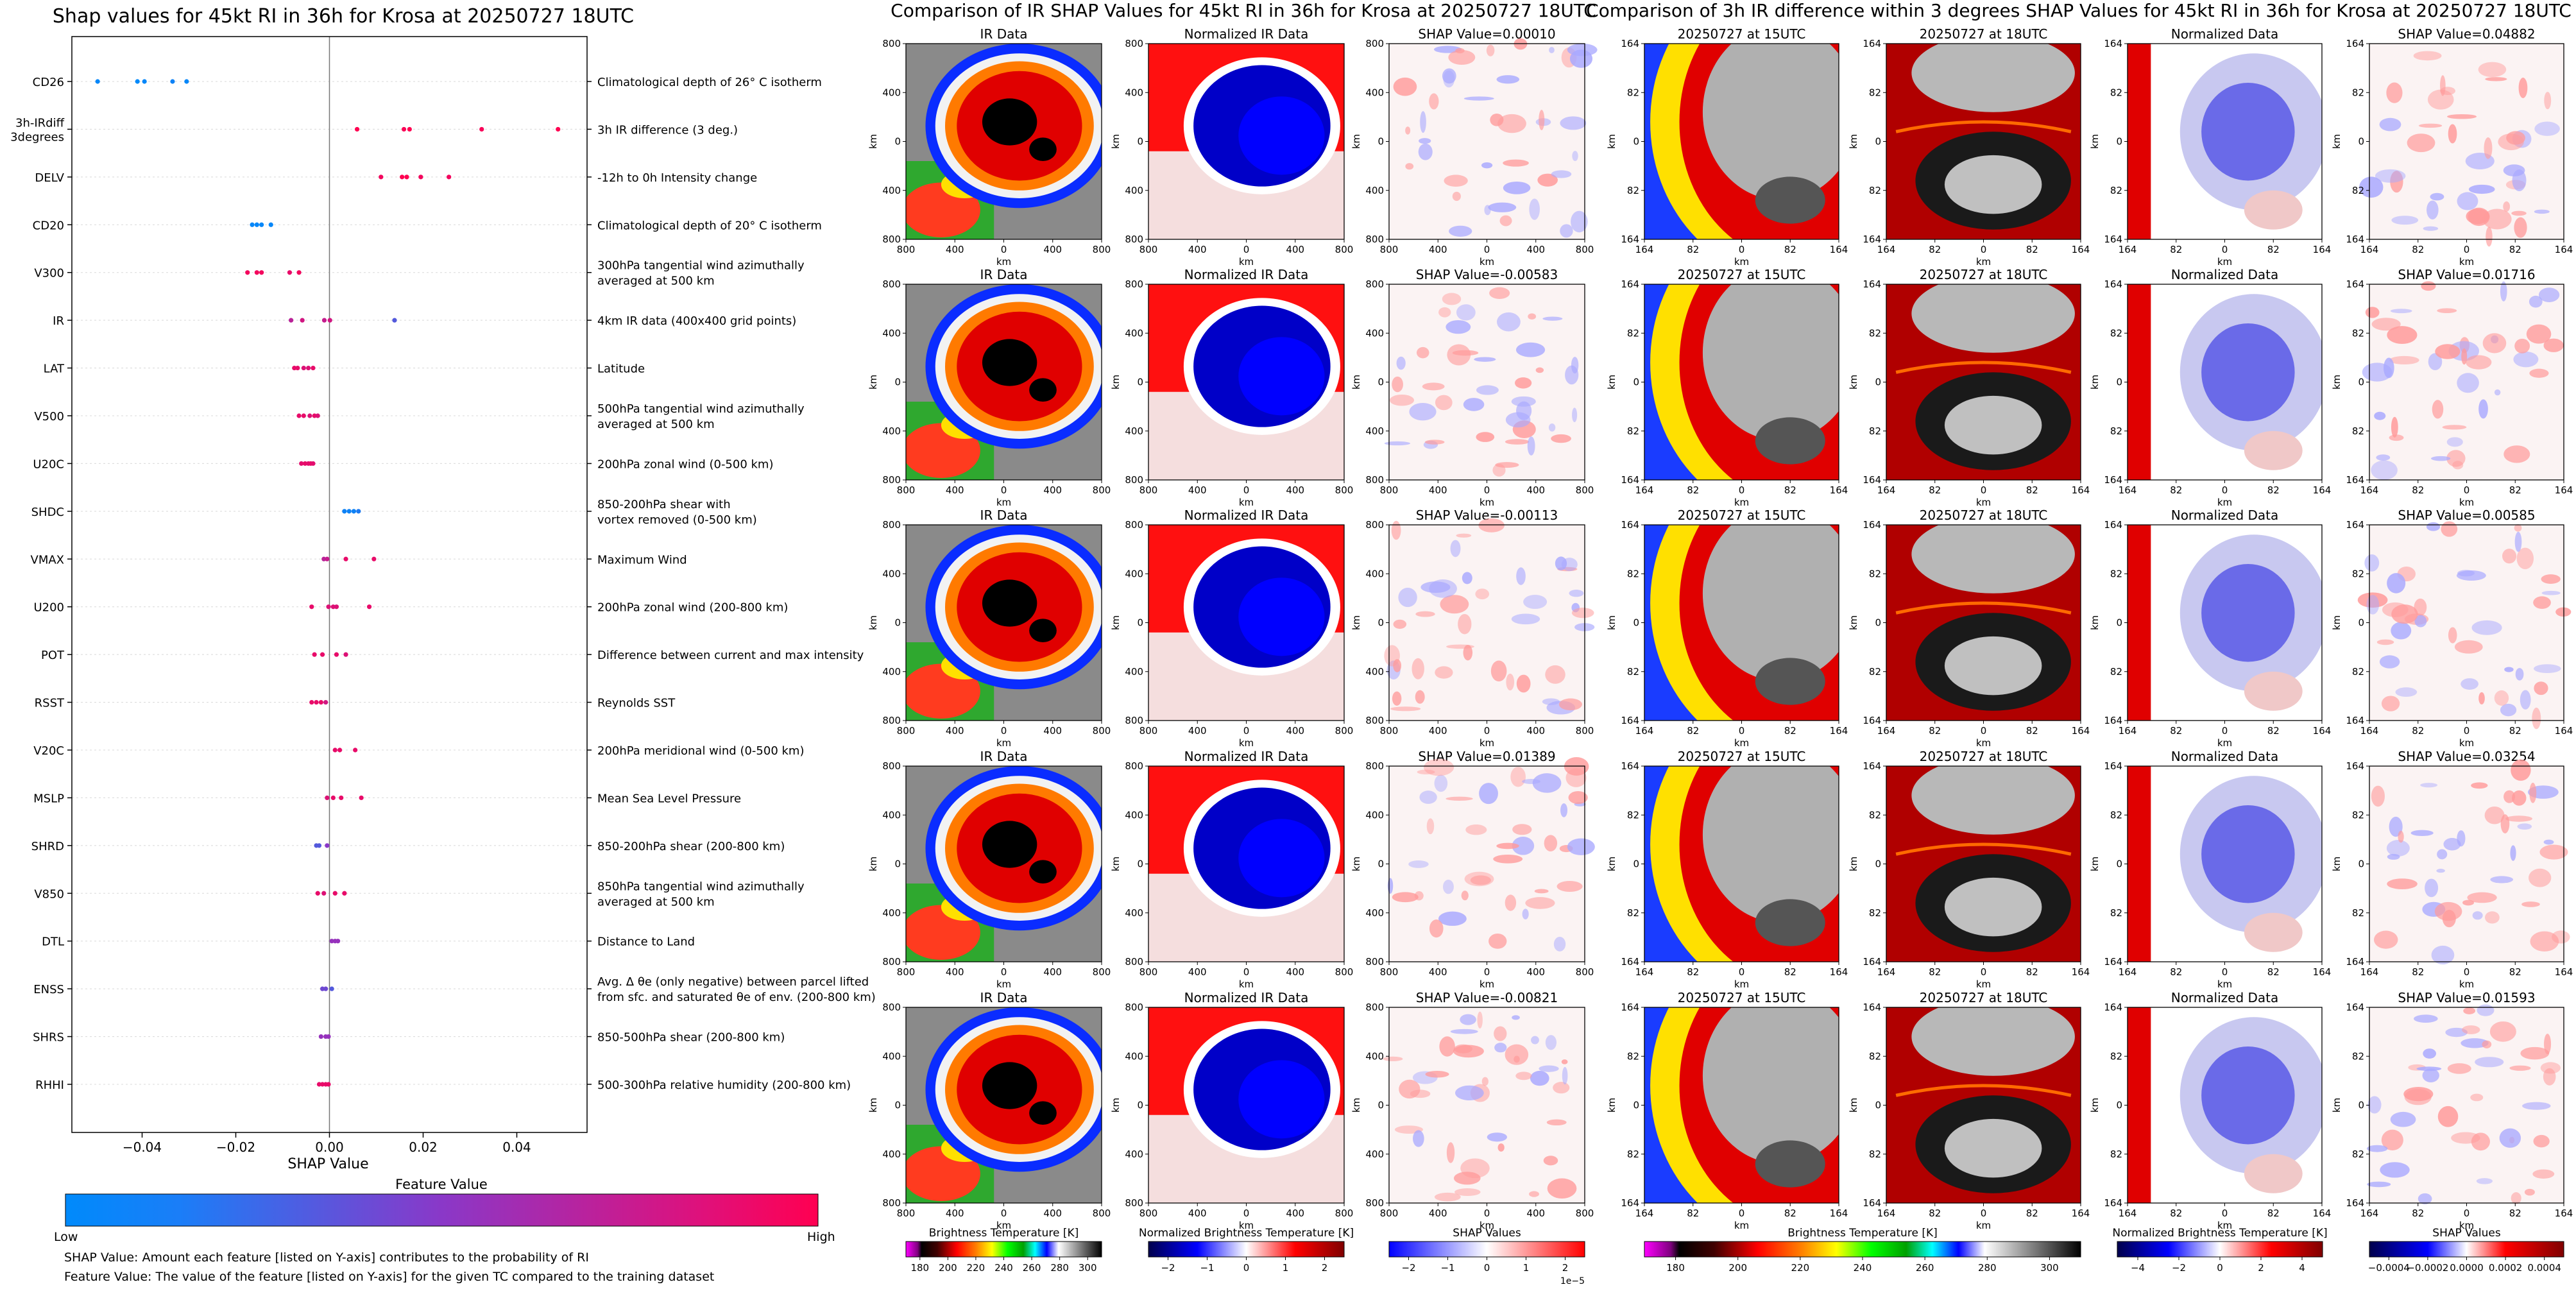 The width and height of the screenshot is (2576, 1289). Describe the element at coordinates (2466, 34) in the screenshot. I see `diff-subplot-title: SHAP Value=0.04882` at that location.